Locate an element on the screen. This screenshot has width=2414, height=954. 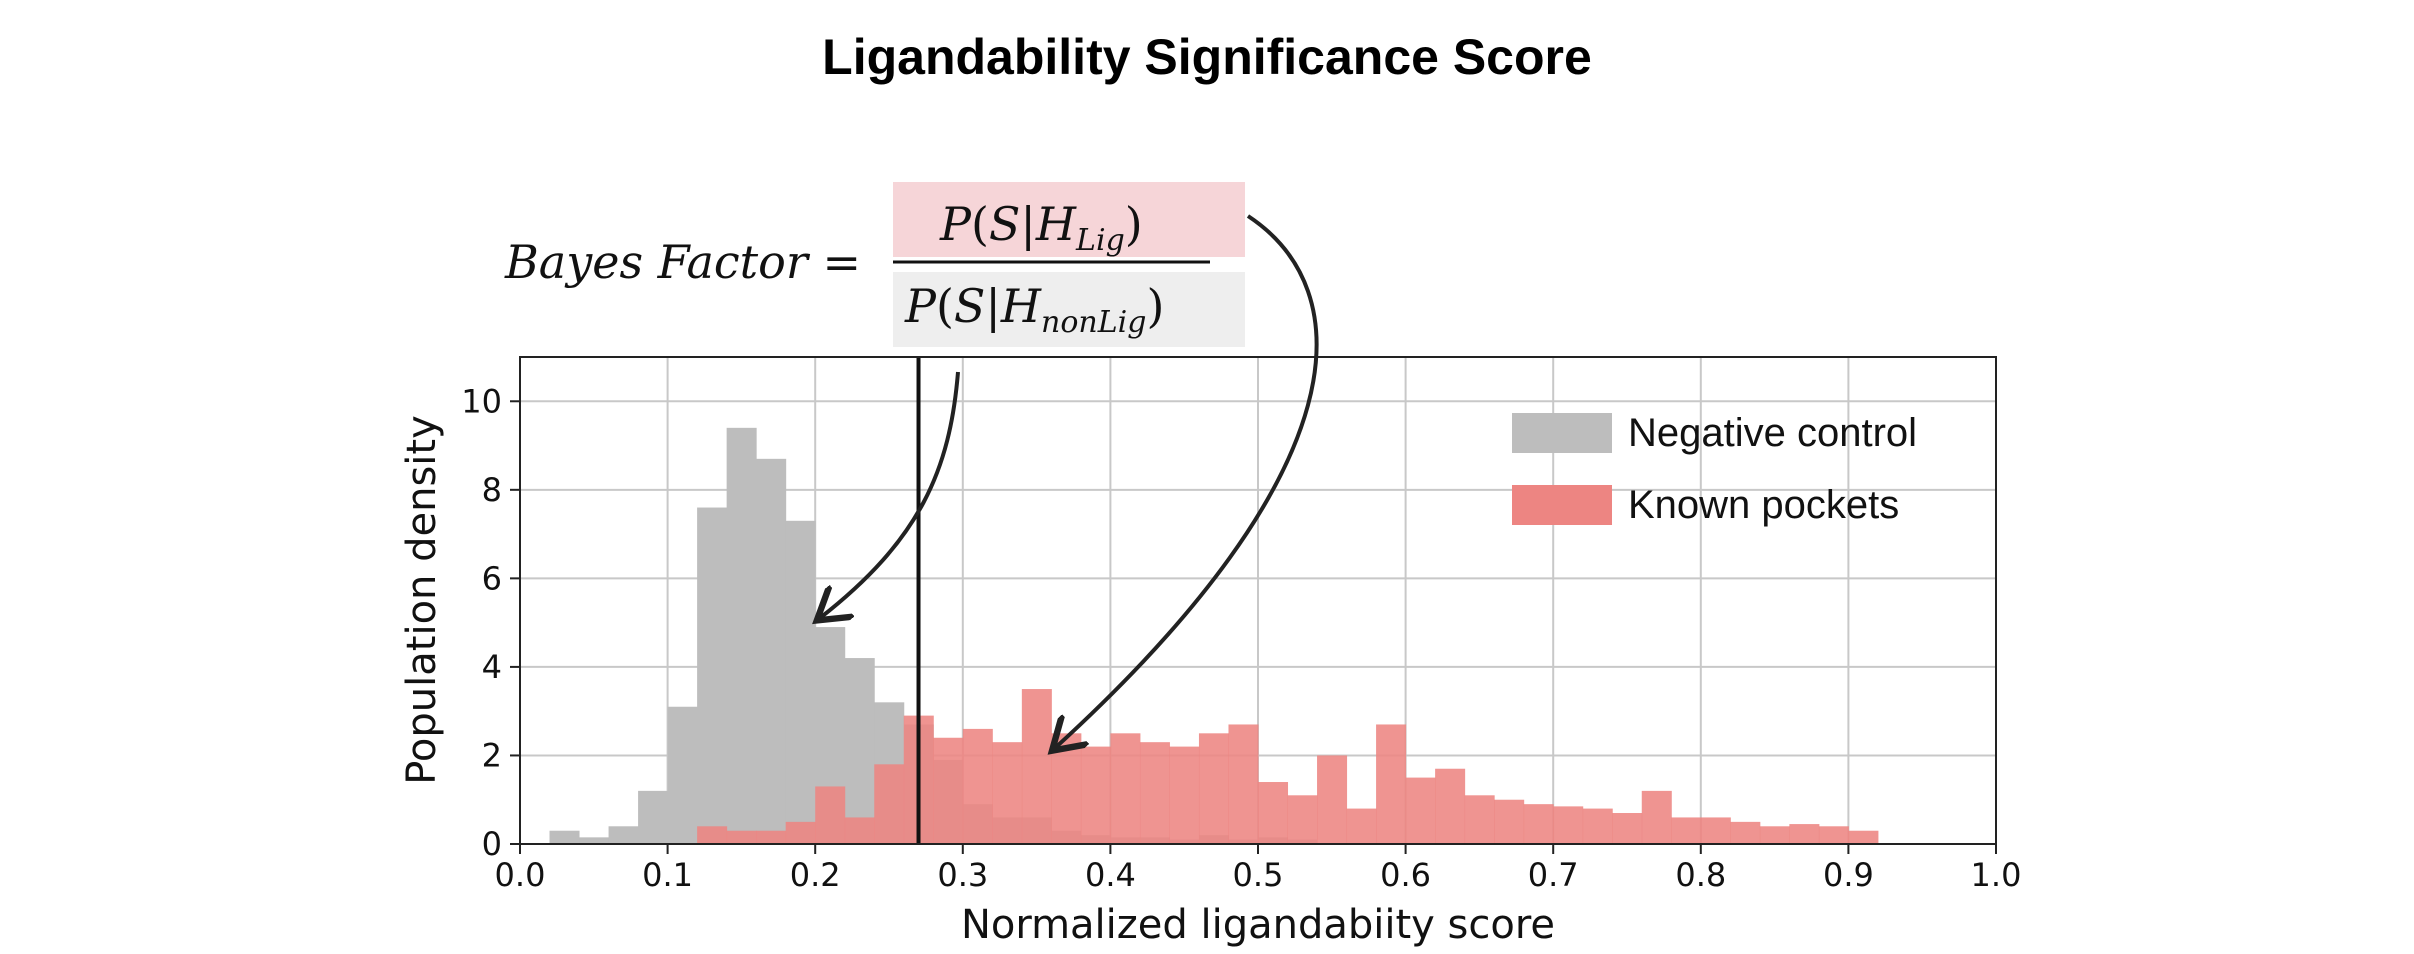
denominator-highlight is located at coordinates (1069, 309).